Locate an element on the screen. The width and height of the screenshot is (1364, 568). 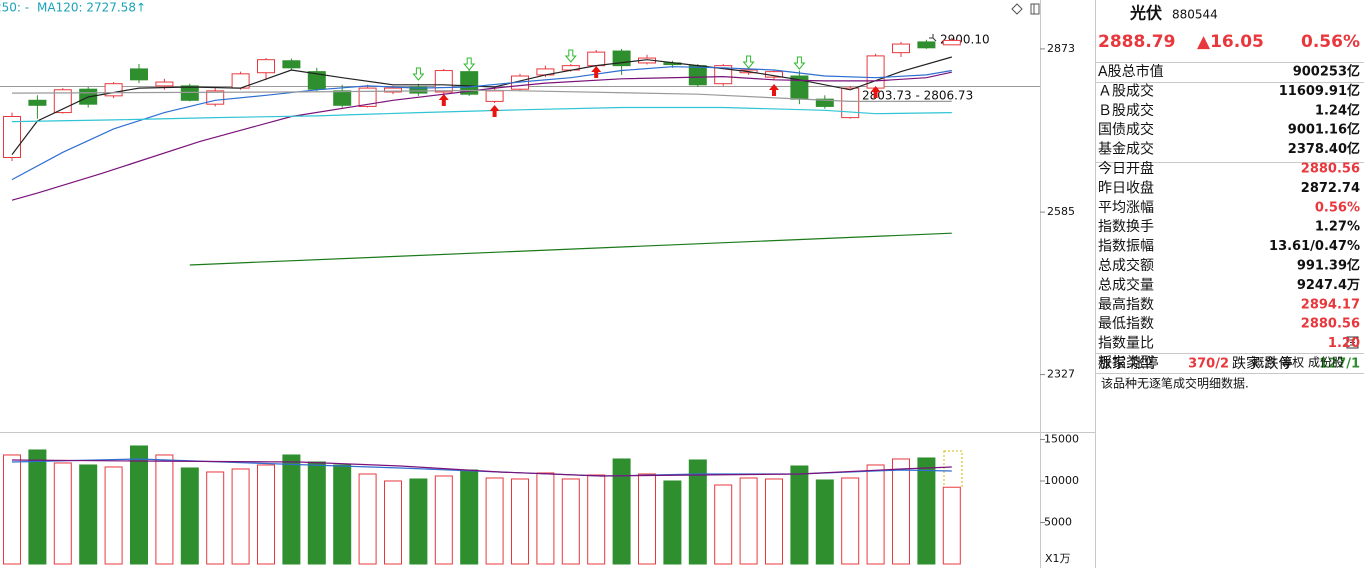
row-label: Ａ股成交 is located at coordinates (1126, 90).